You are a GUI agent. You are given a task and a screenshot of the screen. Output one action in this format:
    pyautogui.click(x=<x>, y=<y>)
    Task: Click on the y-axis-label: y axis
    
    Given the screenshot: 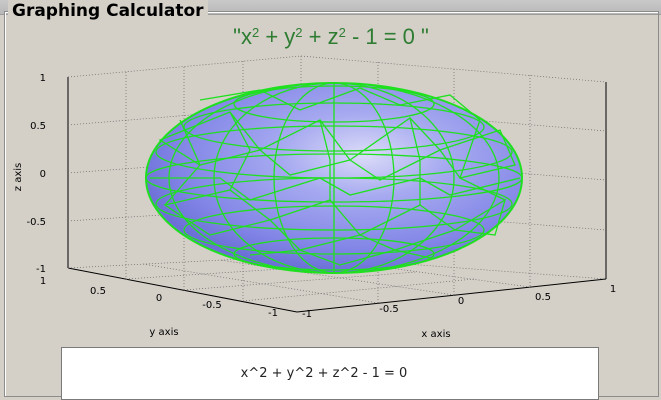 What is the action you would take?
    pyautogui.click(x=163, y=332)
    